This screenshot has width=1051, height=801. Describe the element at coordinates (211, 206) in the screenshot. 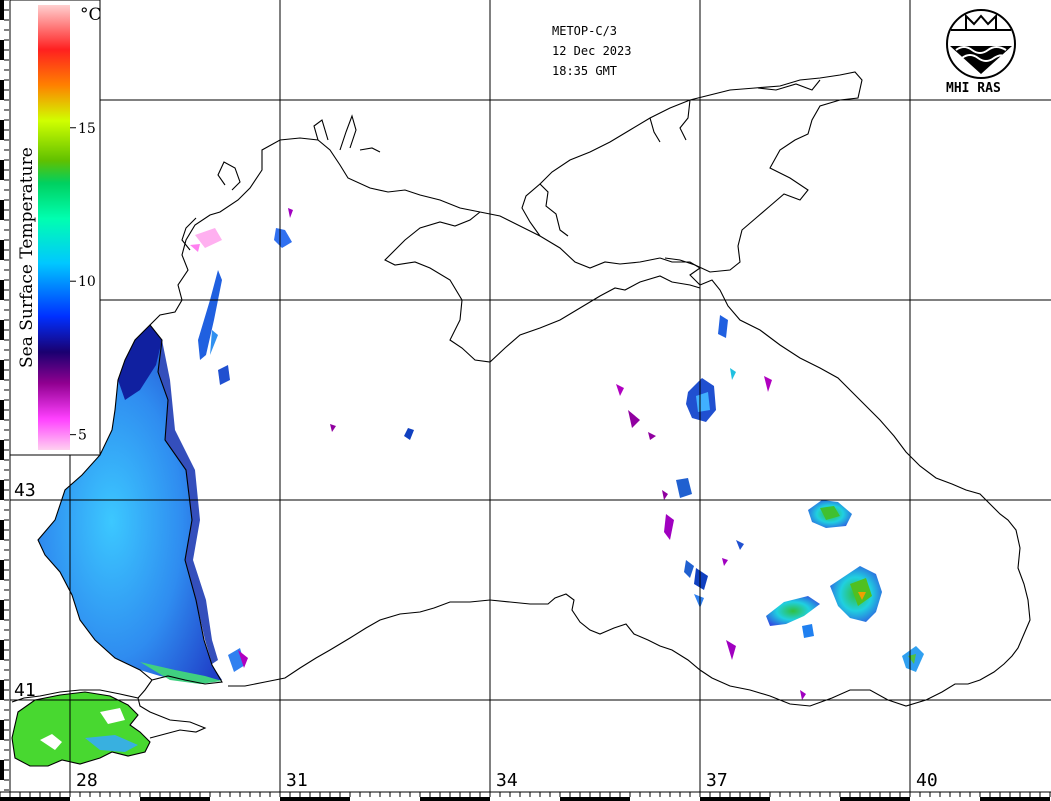

I see `coastline-odessa-liman` at that location.